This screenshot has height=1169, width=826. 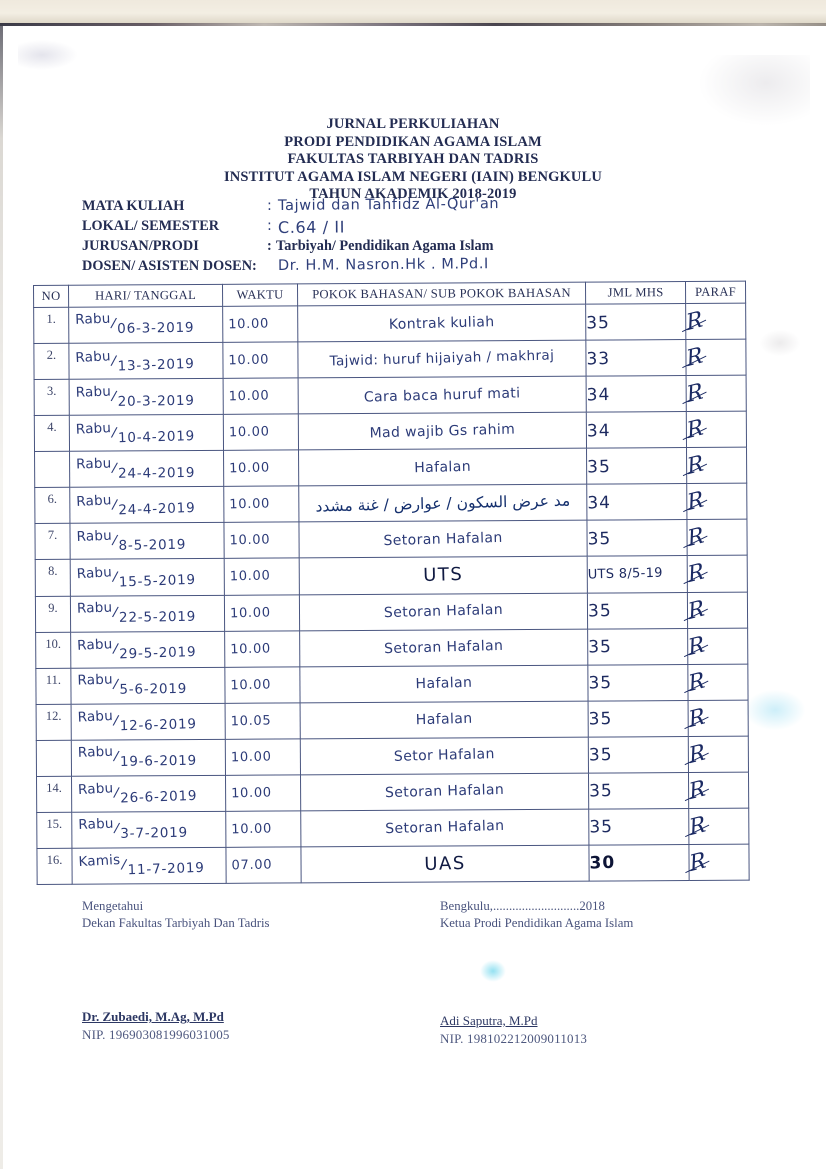 What do you see at coordinates (311, 227) in the screenshot?
I see `field-value: C.64 / II` at bounding box center [311, 227].